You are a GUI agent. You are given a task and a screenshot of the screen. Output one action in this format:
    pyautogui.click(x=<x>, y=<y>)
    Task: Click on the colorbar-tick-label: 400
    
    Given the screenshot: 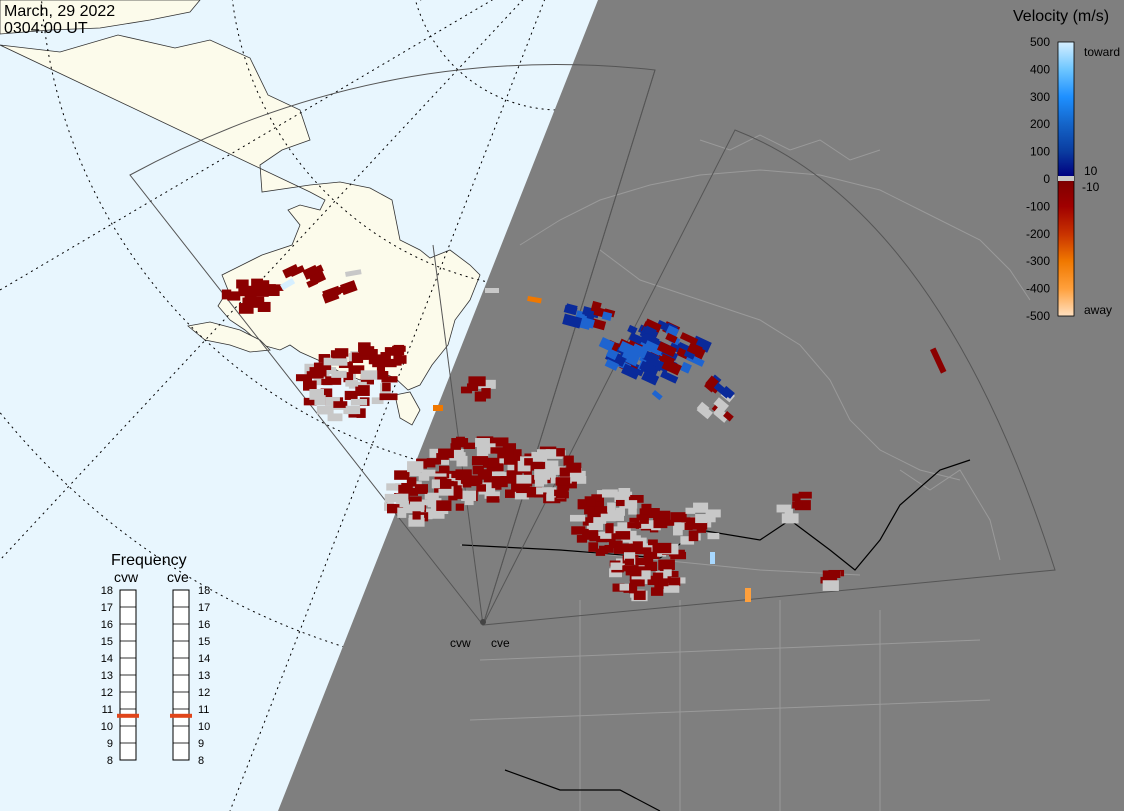 What is the action you would take?
    pyautogui.click(x=1040, y=69)
    